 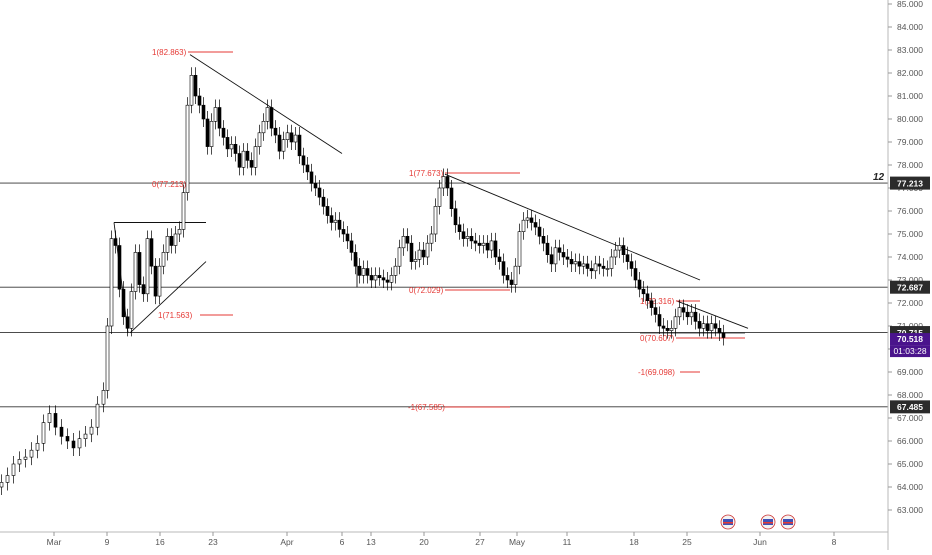 What do you see at coordinates (213, 542) in the screenshot?
I see `x-tick-label: 23` at bounding box center [213, 542].